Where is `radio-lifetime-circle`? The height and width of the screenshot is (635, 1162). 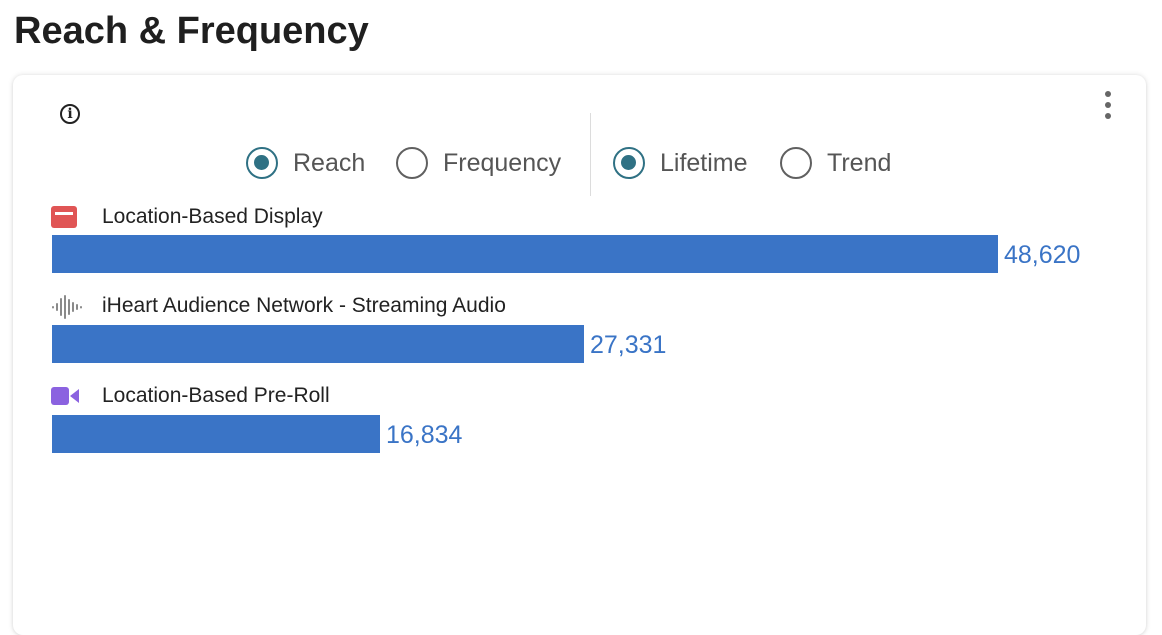 radio-lifetime-circle is located at coordinates (629, 163).